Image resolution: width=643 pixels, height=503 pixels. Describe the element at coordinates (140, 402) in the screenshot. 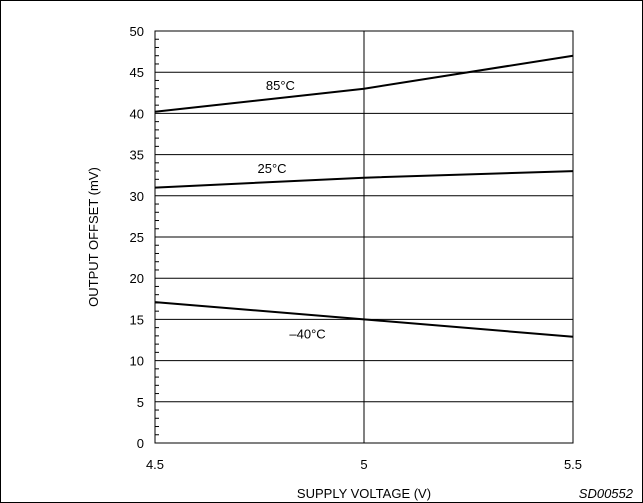

I see `y-tick-label: 5` at that location.